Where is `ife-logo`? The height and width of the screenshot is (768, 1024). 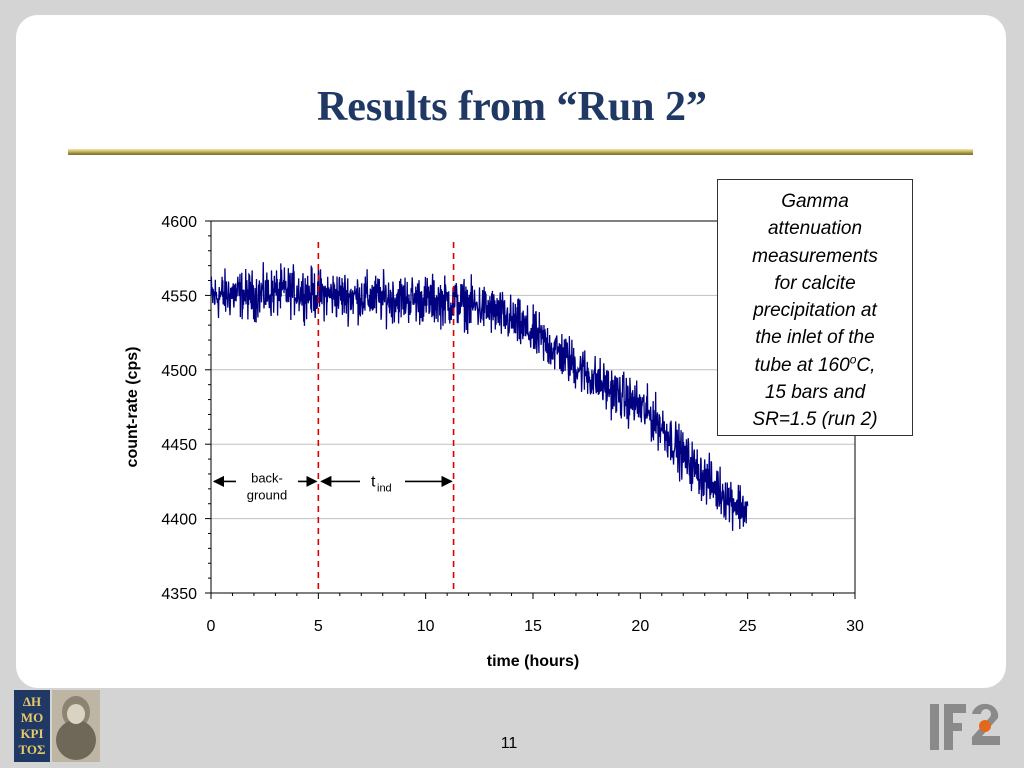 ife-logo is located at coordinates (965, 726).